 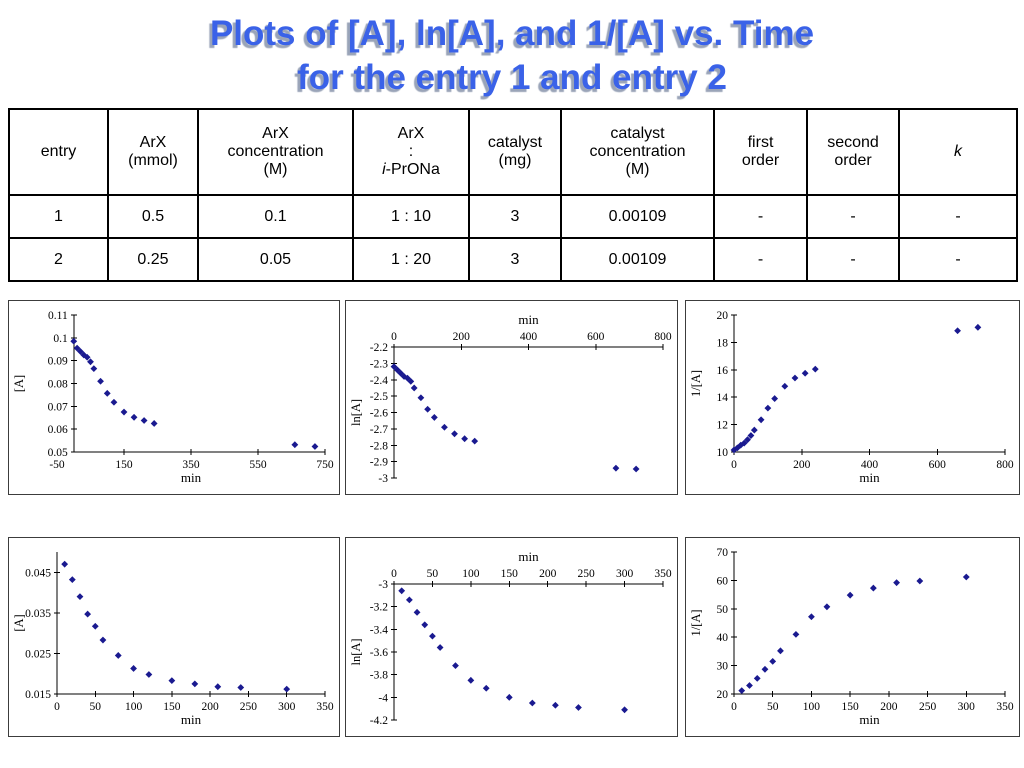 I want to click on svg-text: -2.9, so click(x=379, y=463).